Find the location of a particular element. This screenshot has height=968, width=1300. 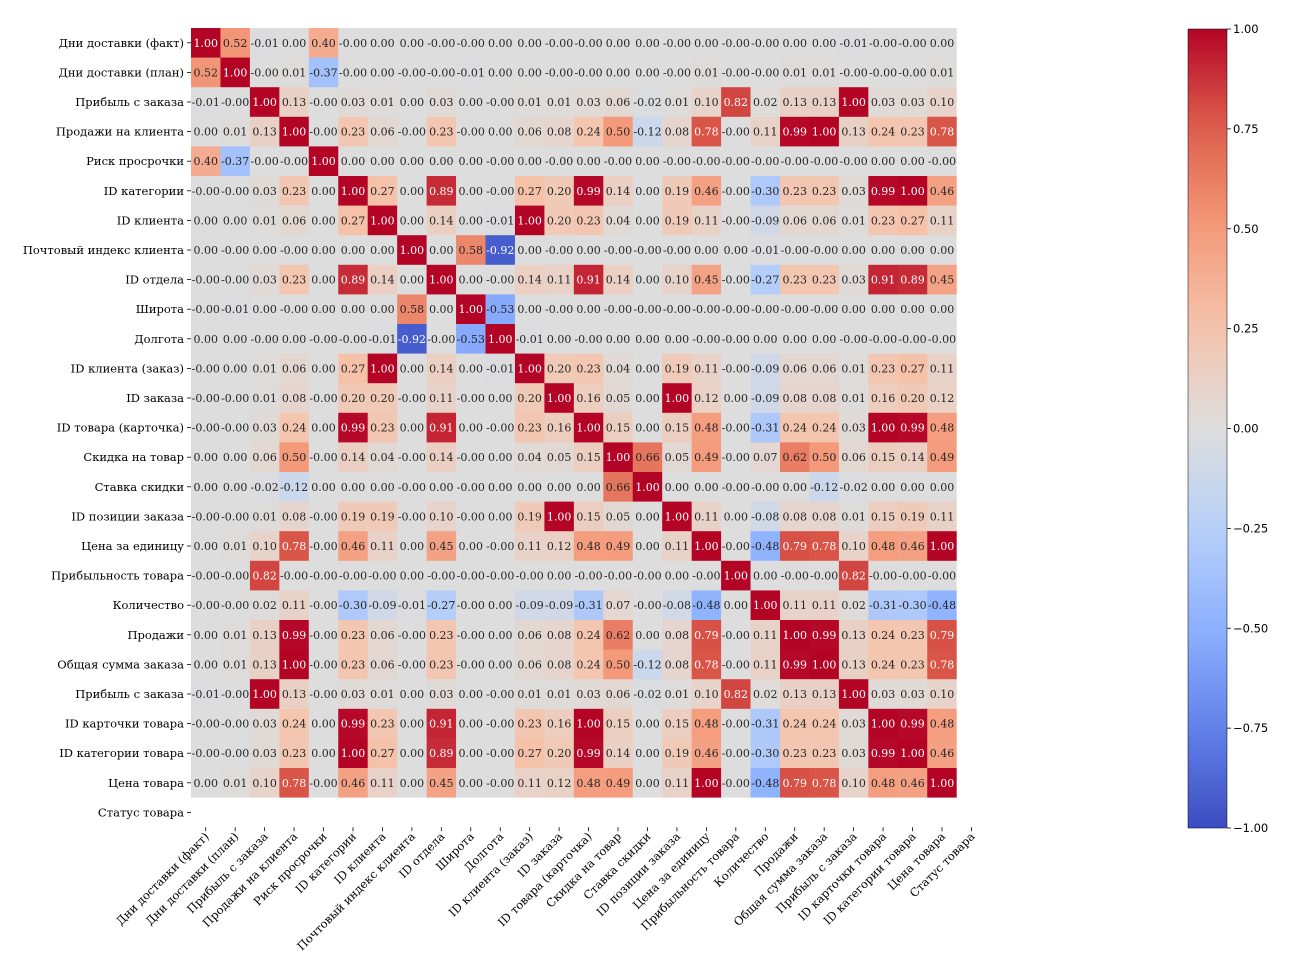

colorbar-tick-label: −0.25 is located at coordinates (1250, 528).